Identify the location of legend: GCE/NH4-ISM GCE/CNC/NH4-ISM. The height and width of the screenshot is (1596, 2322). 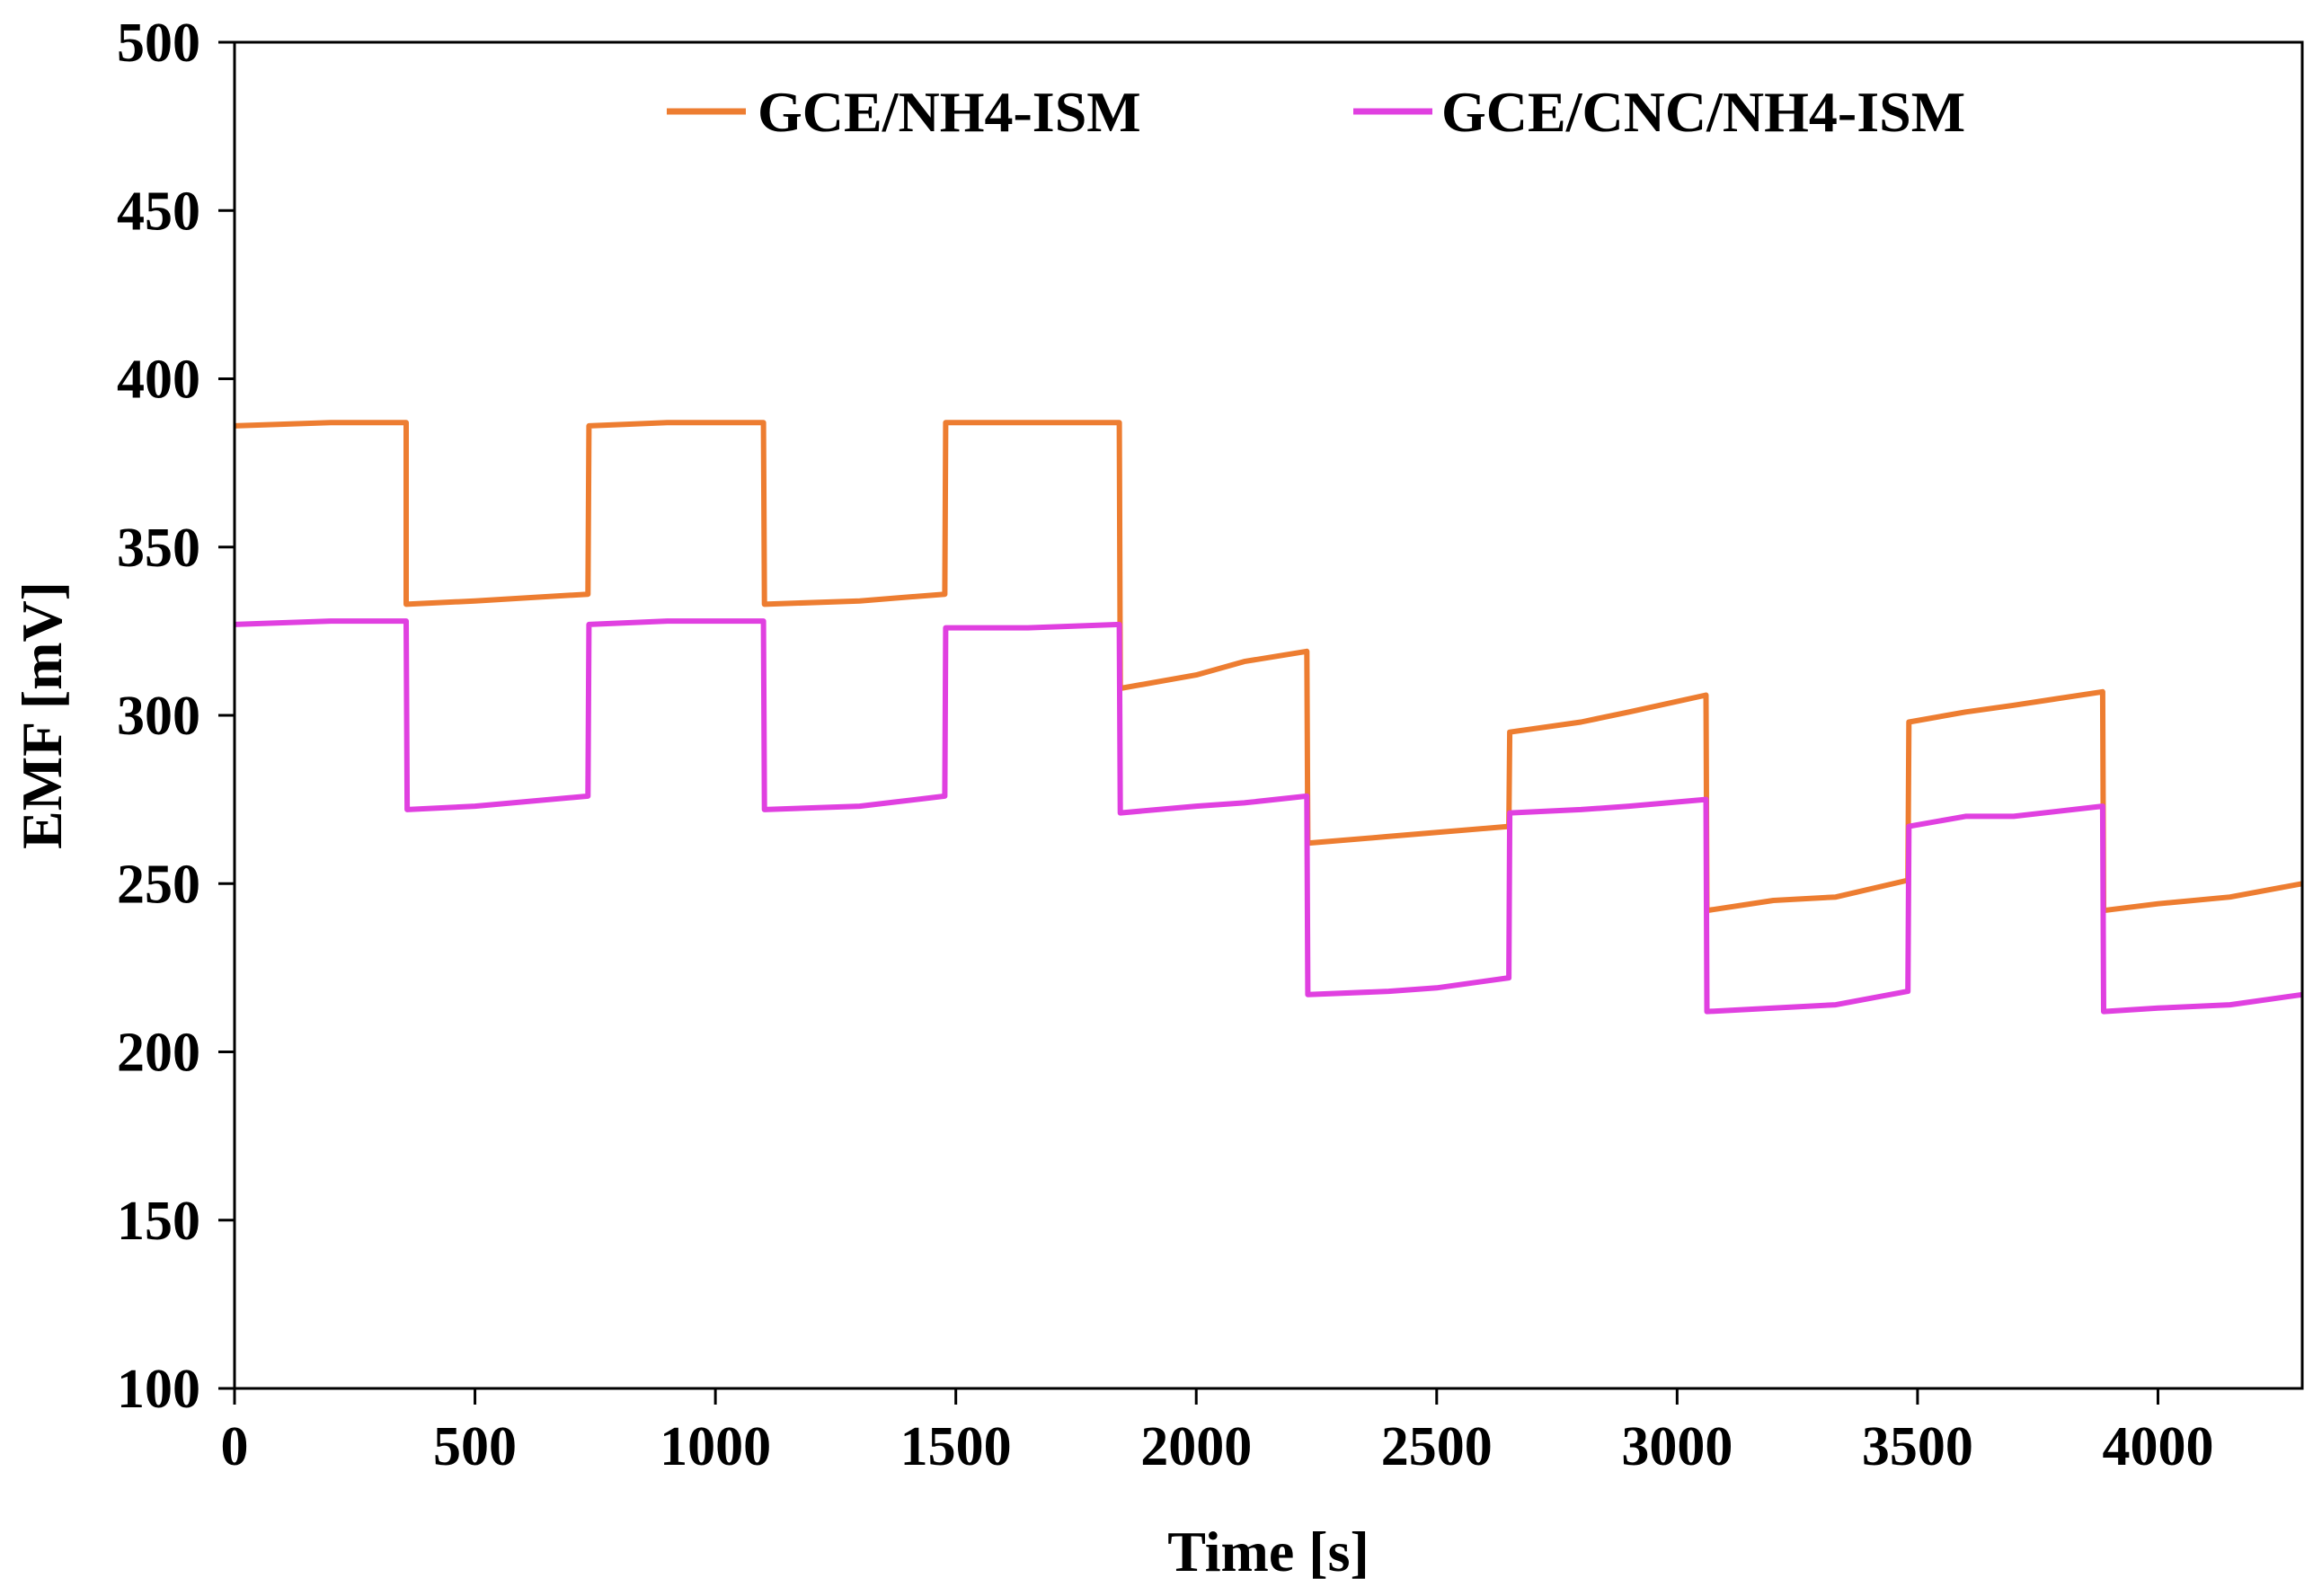
(1316, 112).